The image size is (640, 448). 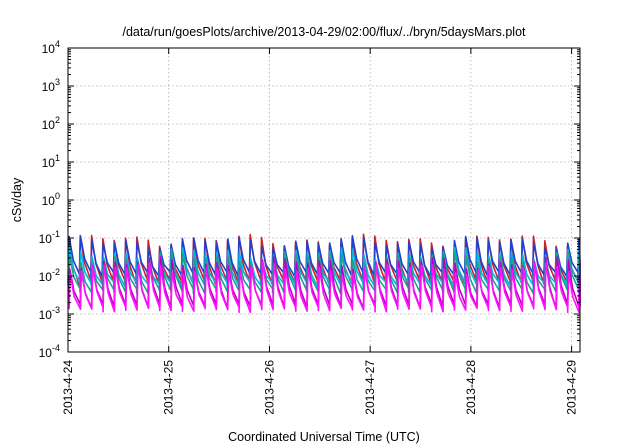 What do you see at coordinates (51, 123) in the screenshot?
I see `y-tick-label: 10²` at bounding box center [51, 123].